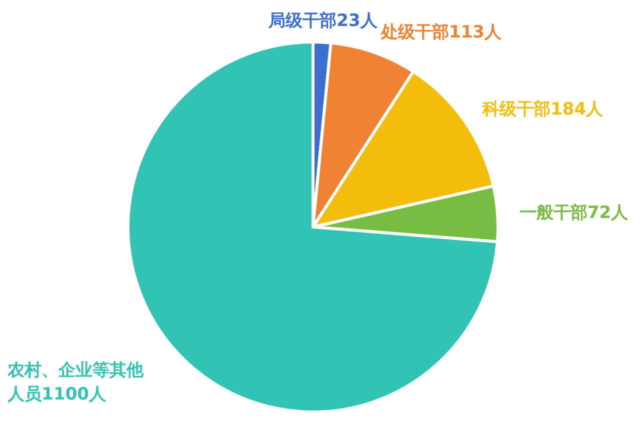 Image resolution: width=640 pixels, height=431 pixels. Describe the element at coordinates (574, 213) in the screenshot. I see `slice-label: 一般干部72人` at that location.